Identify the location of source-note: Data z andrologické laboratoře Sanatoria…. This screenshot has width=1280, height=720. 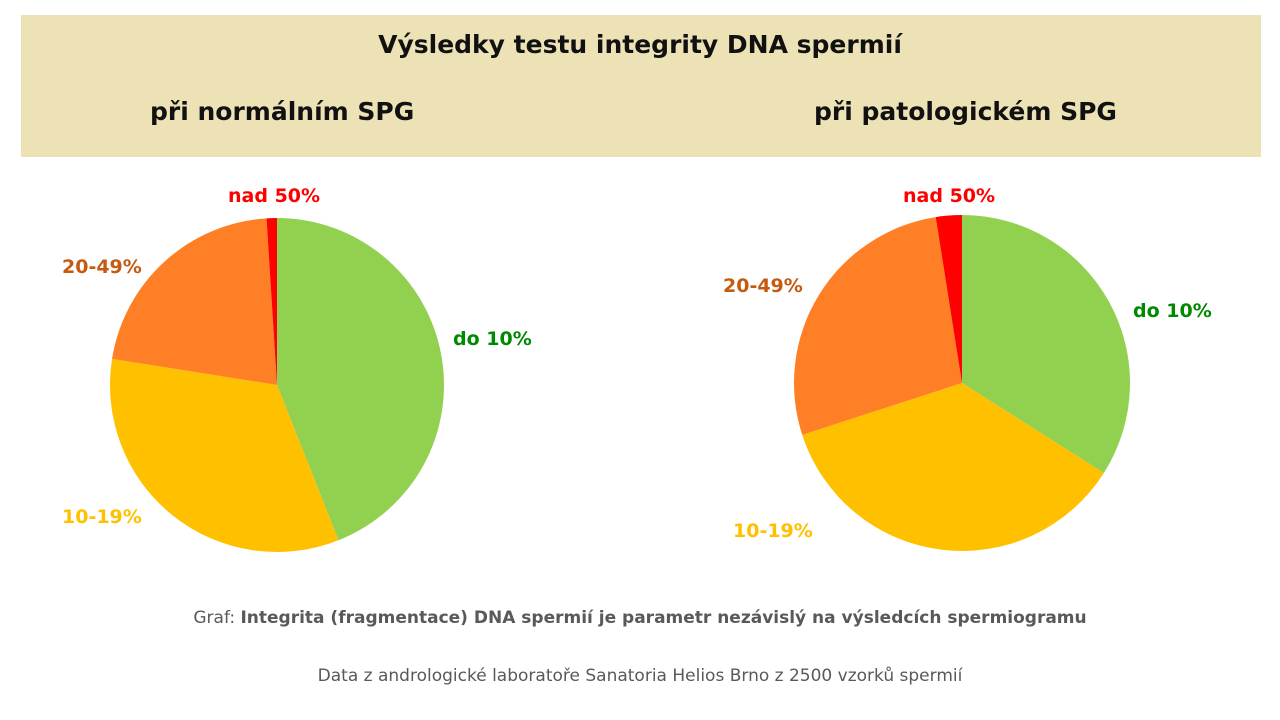
(640, 676).